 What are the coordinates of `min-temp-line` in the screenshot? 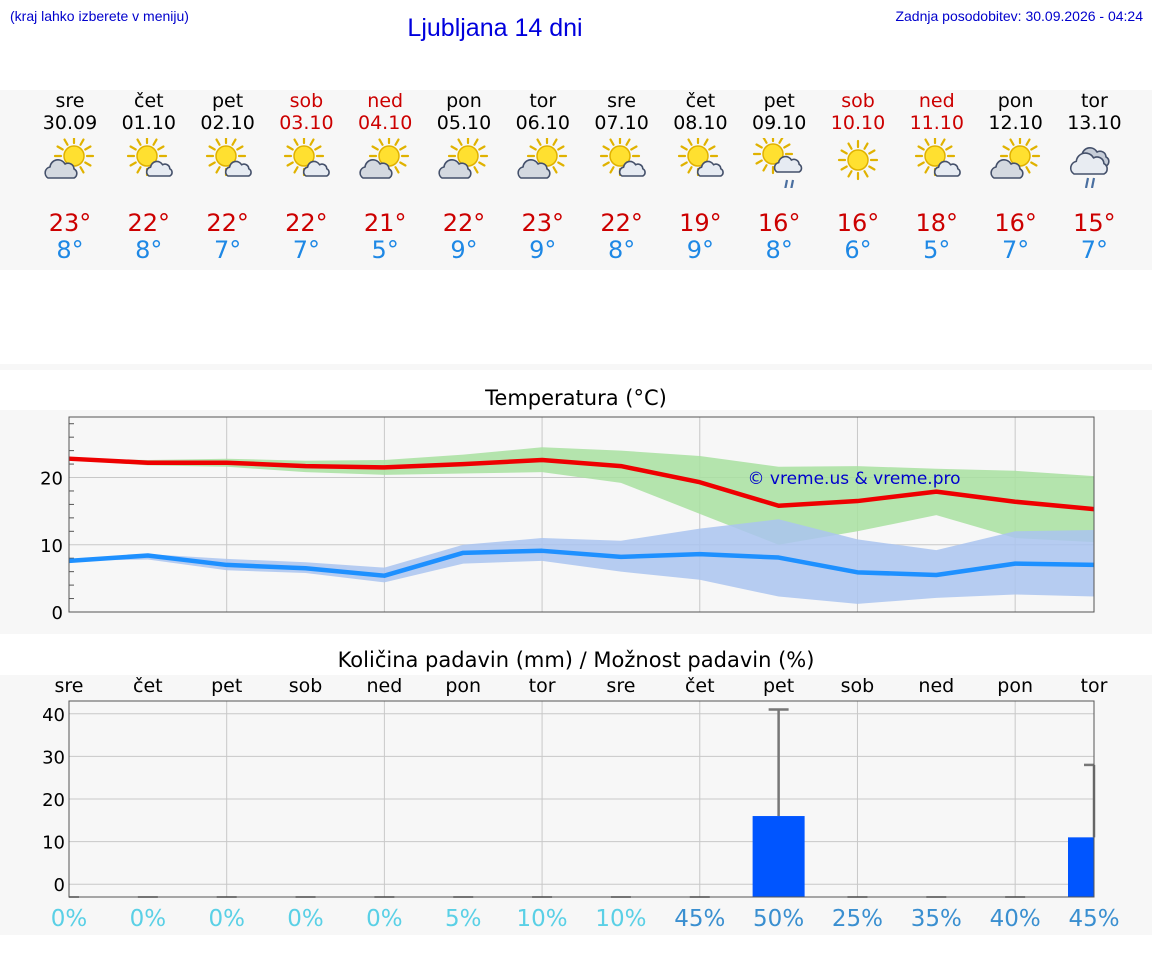 It's located at (581, 563).